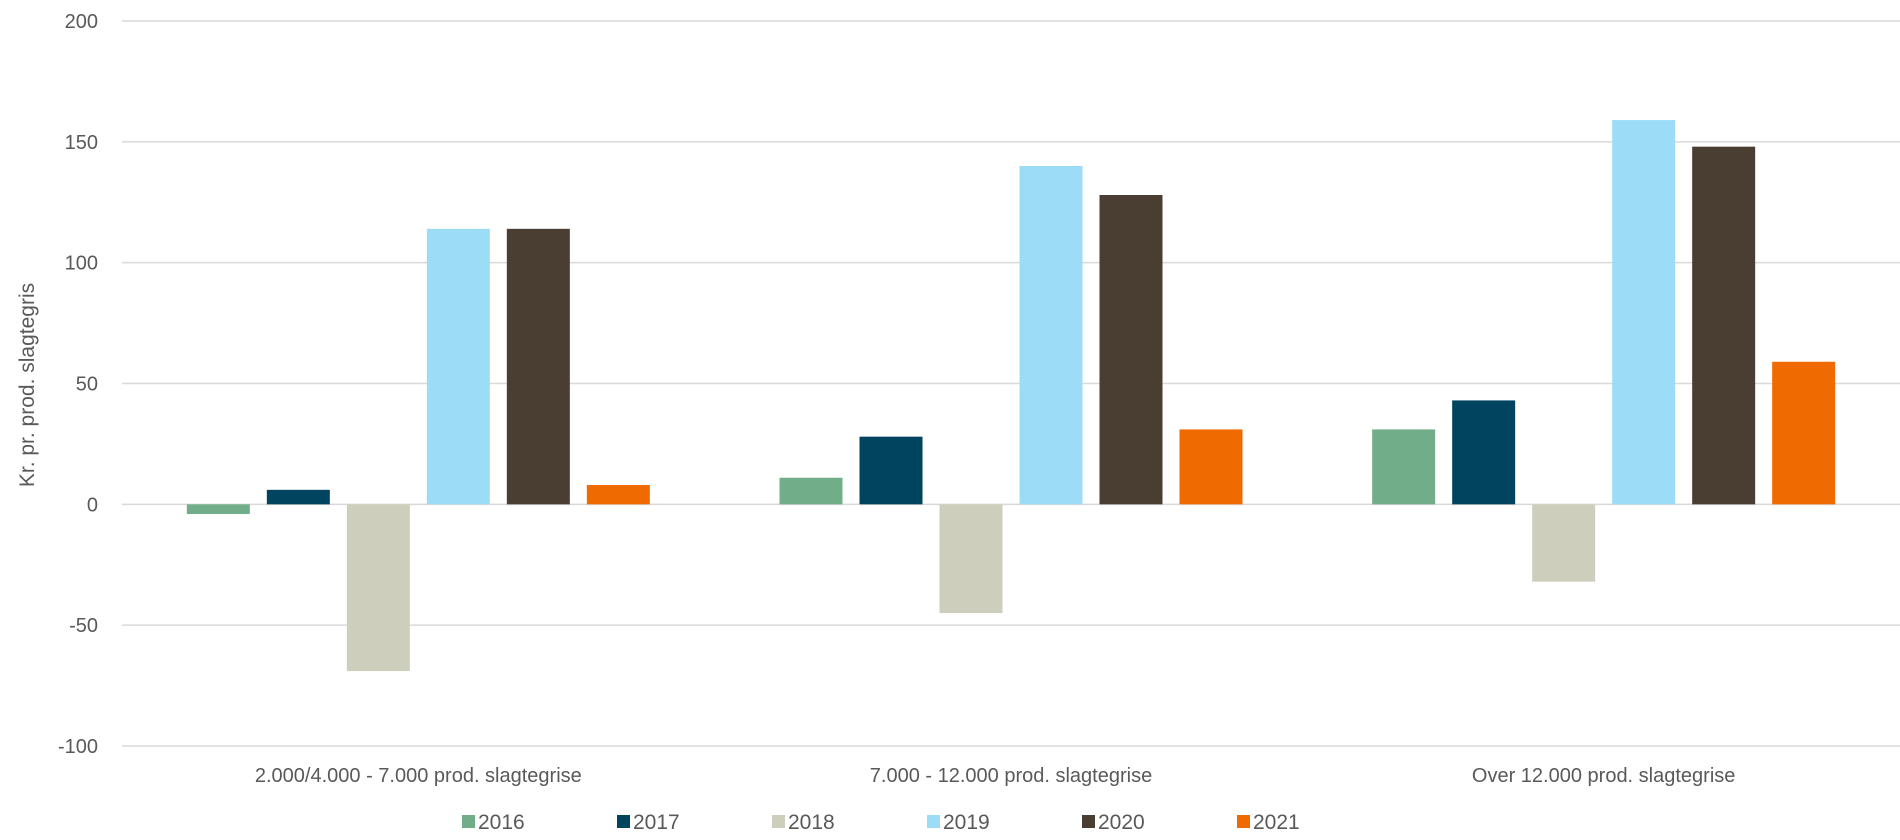 The image size is (1900, 840). I want to click on legend-swatch-2019, so click(933, 821).